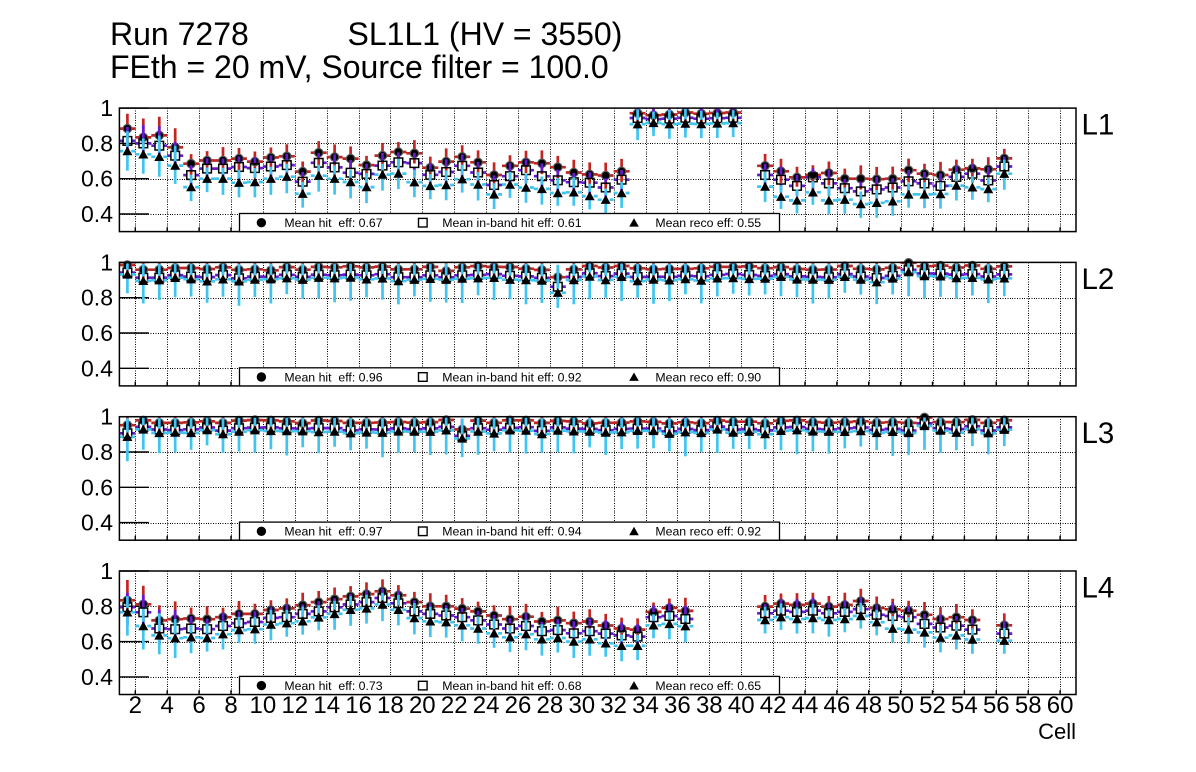  What do you see at coordinates (1060, 705) in the screenshot?
I see `svg-text: 60` at bounding box center [1060, 705].